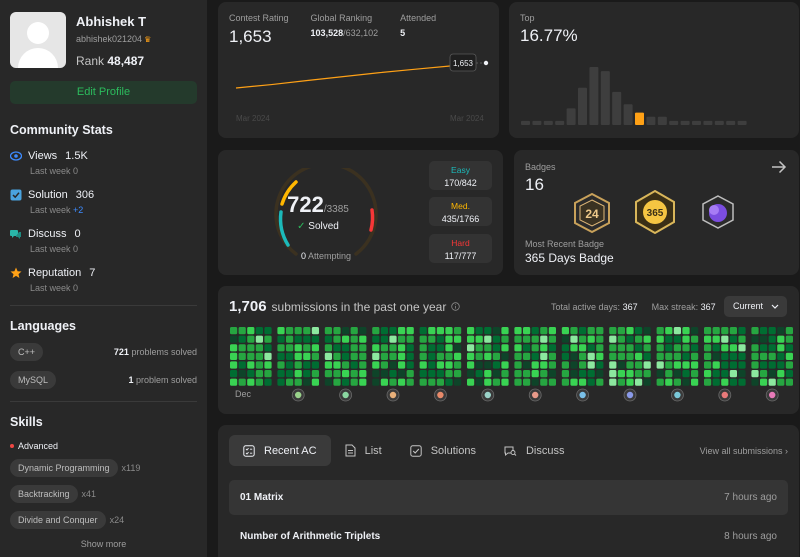 The height and width of the screenshot is (557, 800). What do you see at coordinates (460, 175) in the screenshot?
I see `difficulty-easy: Easy 170/842` at bounding box center [460, 175].